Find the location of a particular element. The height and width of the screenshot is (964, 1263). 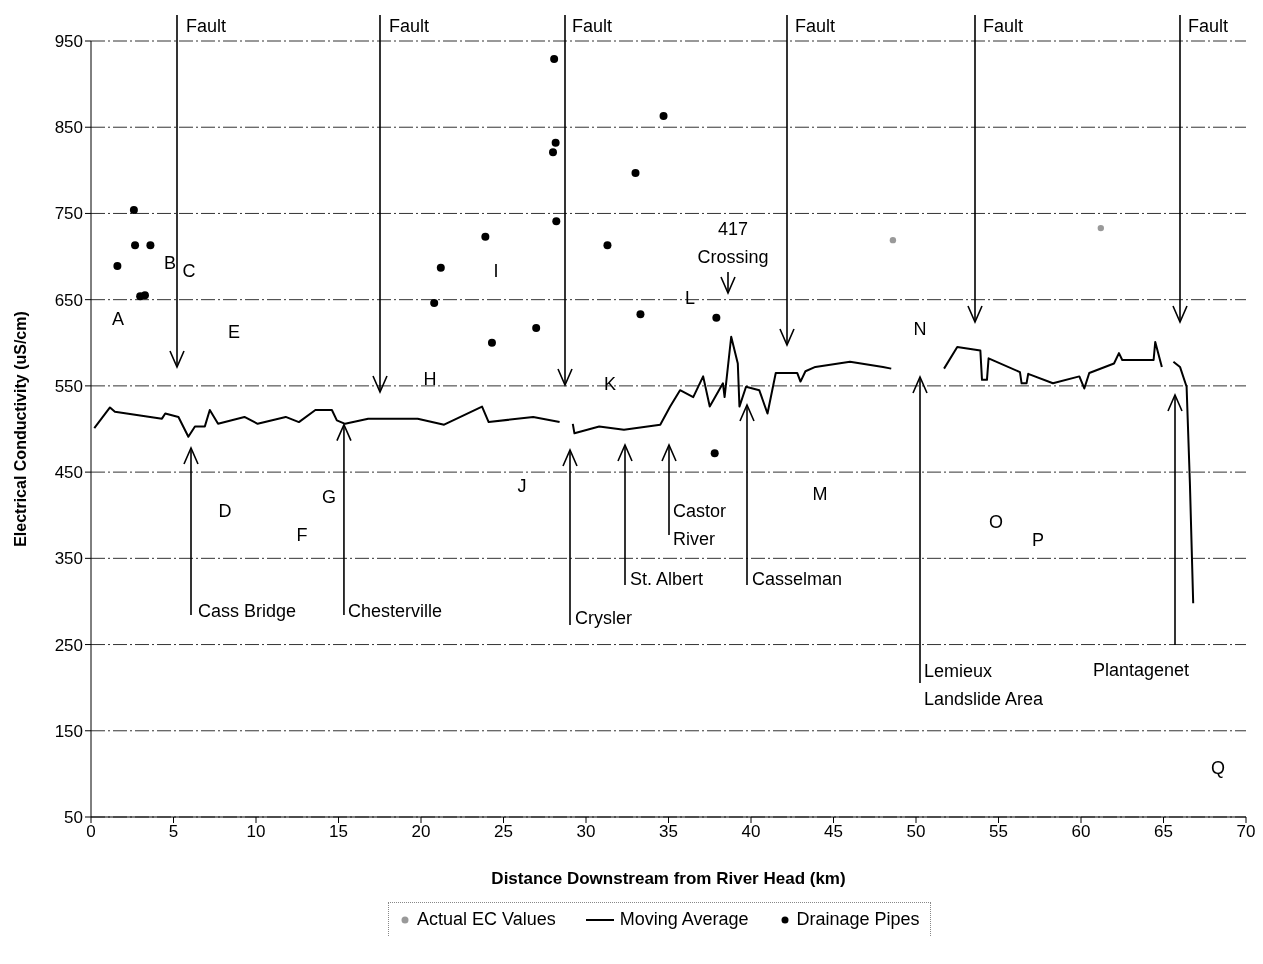

legend-label: Drainage Pipes is located at coordinates (858, 919).